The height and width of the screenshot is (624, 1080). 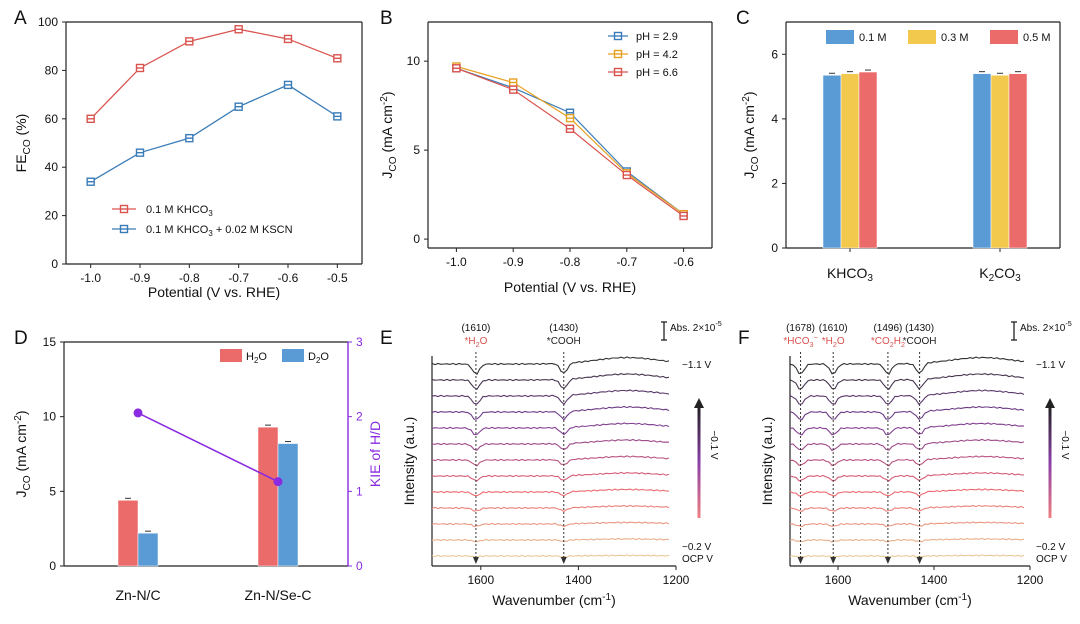 I want to click on panel-c-label: C, so click(x=743, y=18).